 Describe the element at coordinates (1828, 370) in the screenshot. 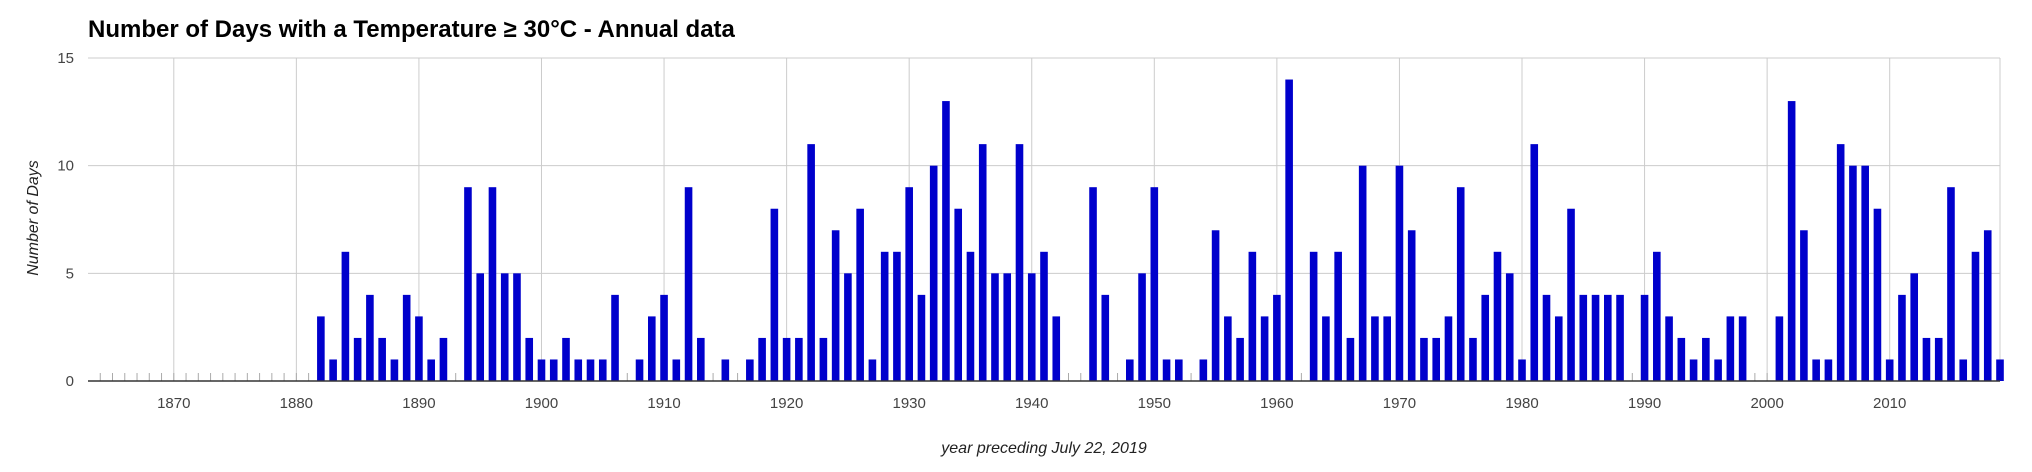

I see `bar-2005` at that location.